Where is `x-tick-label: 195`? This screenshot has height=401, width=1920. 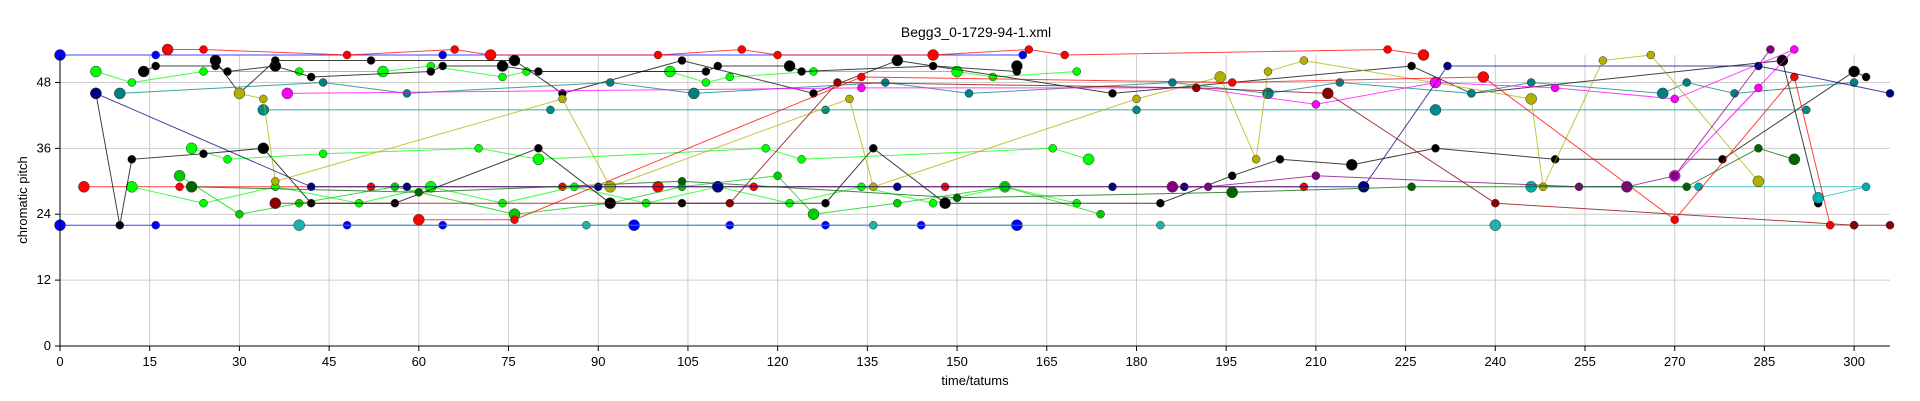 x-tick-label: 195 is located at coordinates (1226, 361).